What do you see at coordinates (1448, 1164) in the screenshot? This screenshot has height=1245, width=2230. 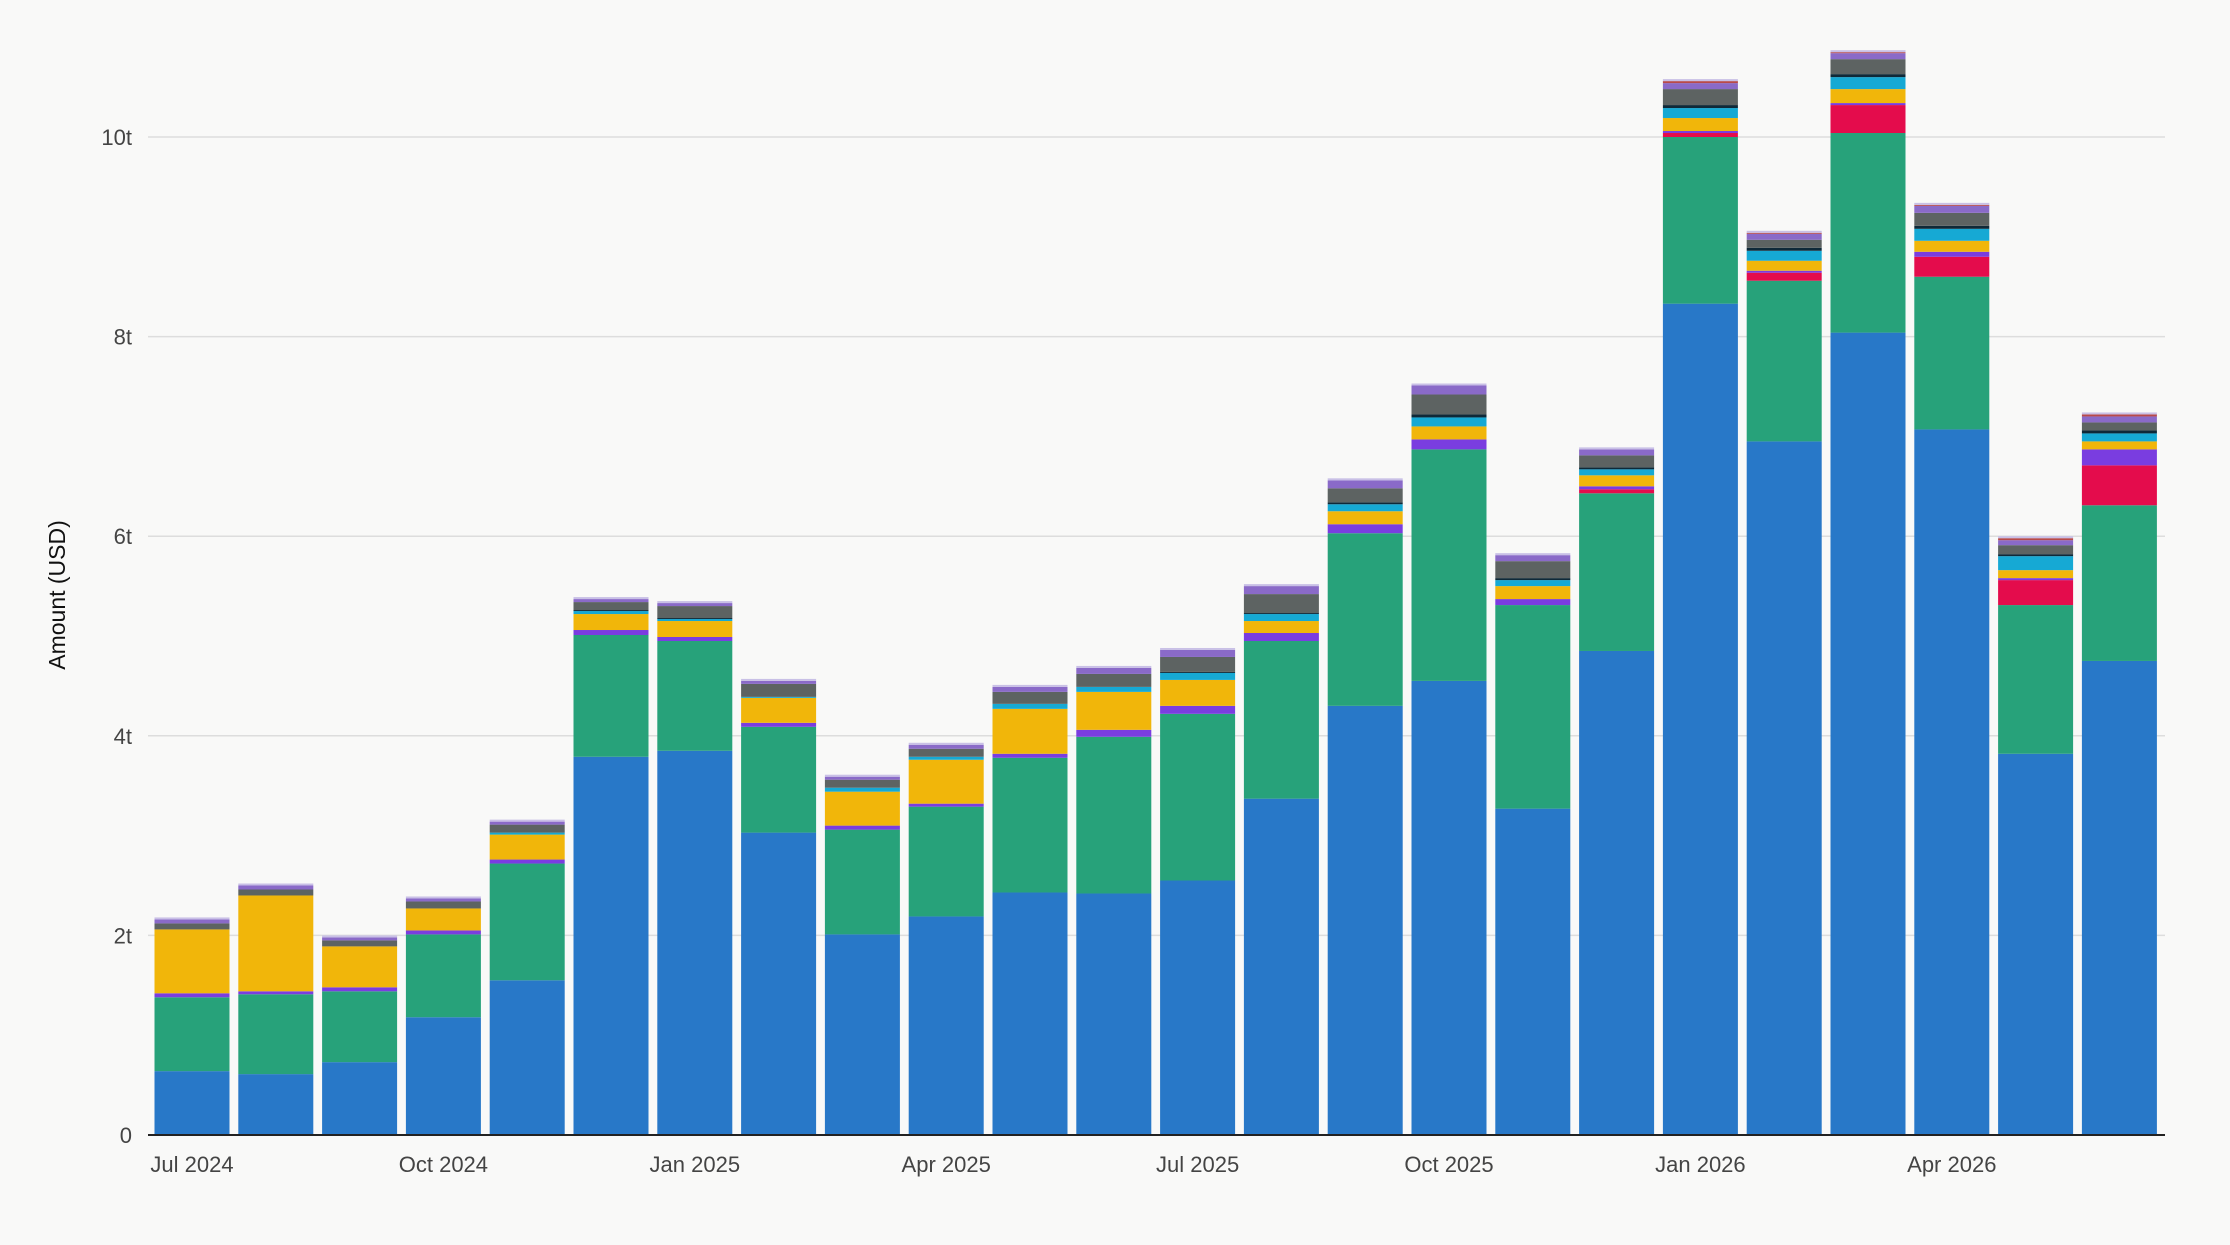 I see `x-tick-label: Oct 2025` at bounding box center [1448, 1164].